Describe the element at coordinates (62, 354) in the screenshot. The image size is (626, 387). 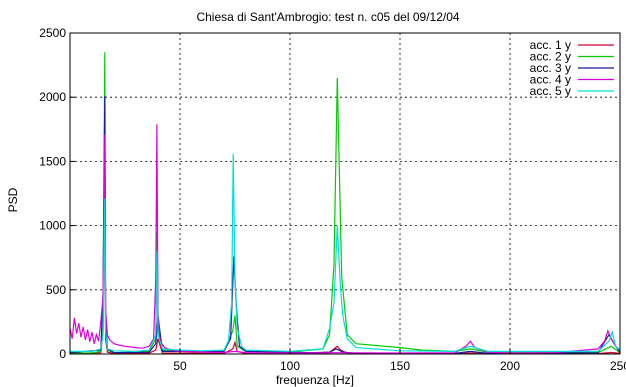
I see `y-tick-label: 0` at that location.